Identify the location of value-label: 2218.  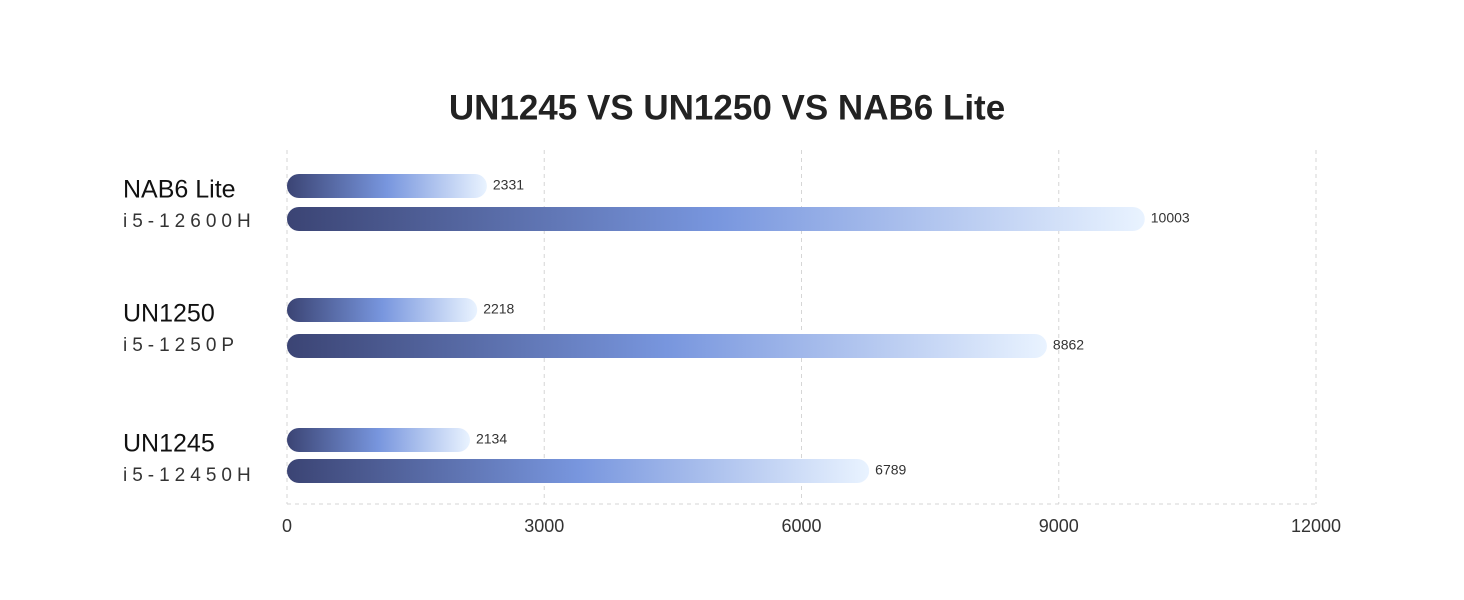
(498, 309).